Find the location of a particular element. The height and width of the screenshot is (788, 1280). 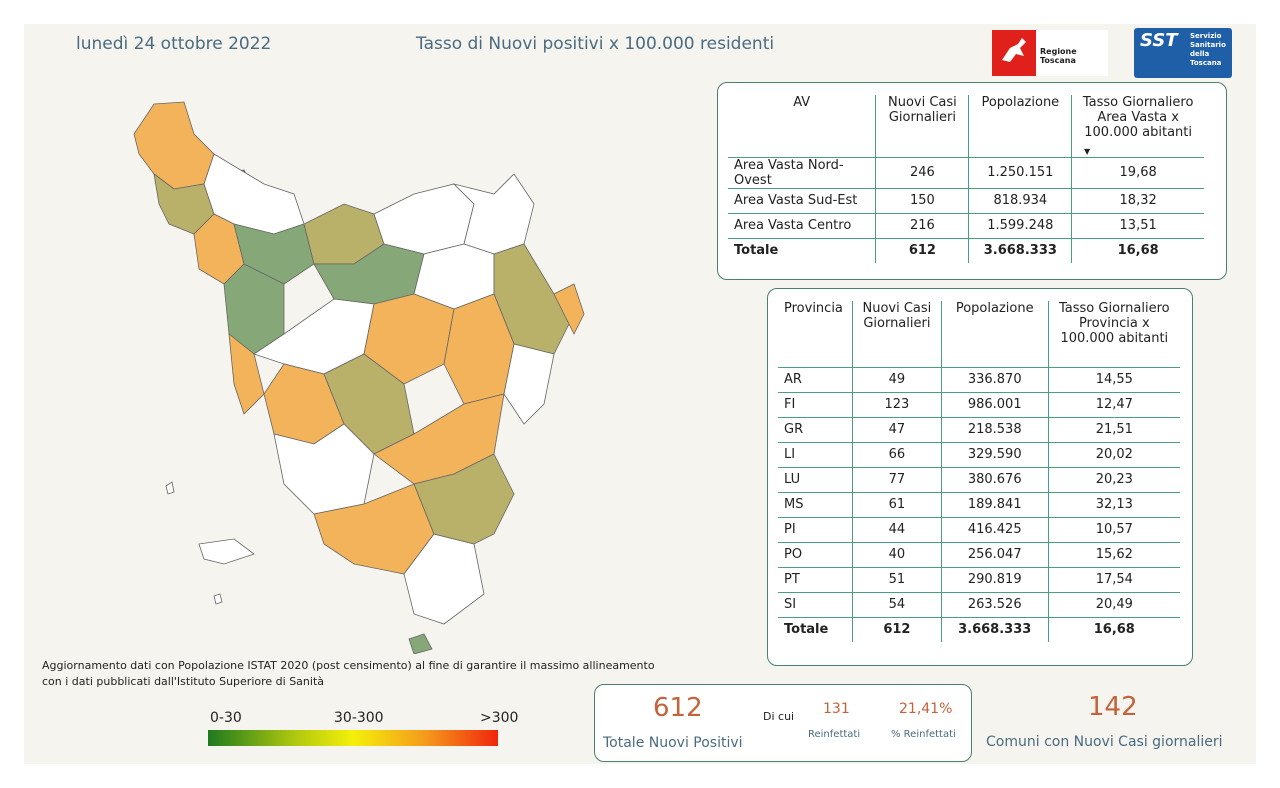

table-row: SI 54 263.526 20,49 is located at coordinates (979, 604).